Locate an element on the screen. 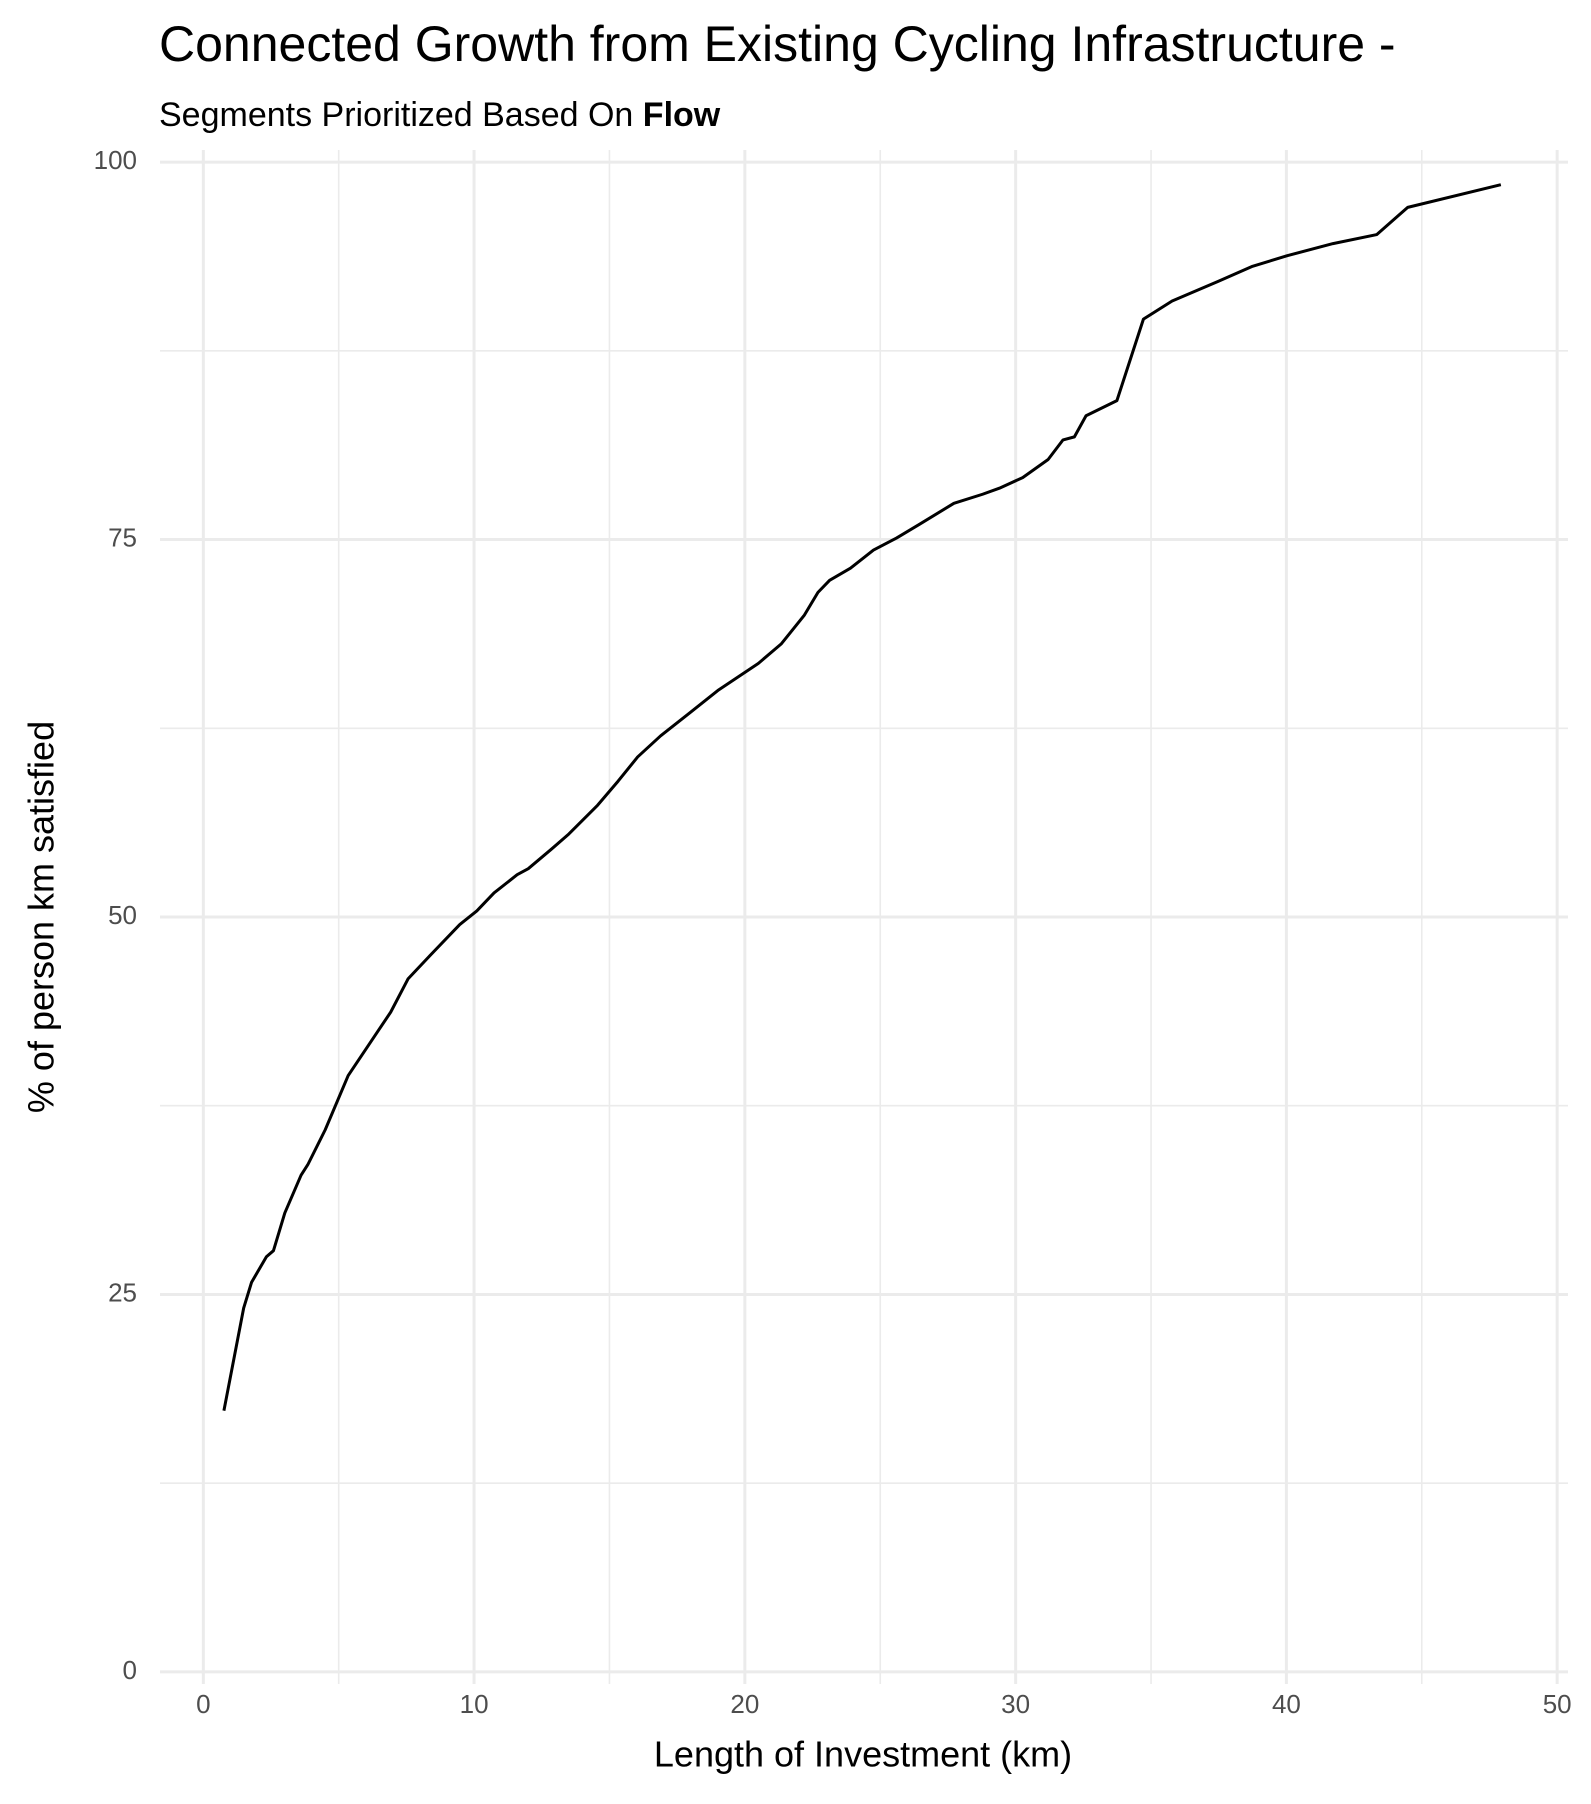  y-tick-label: 25 is located at coordinates (122, 1292).